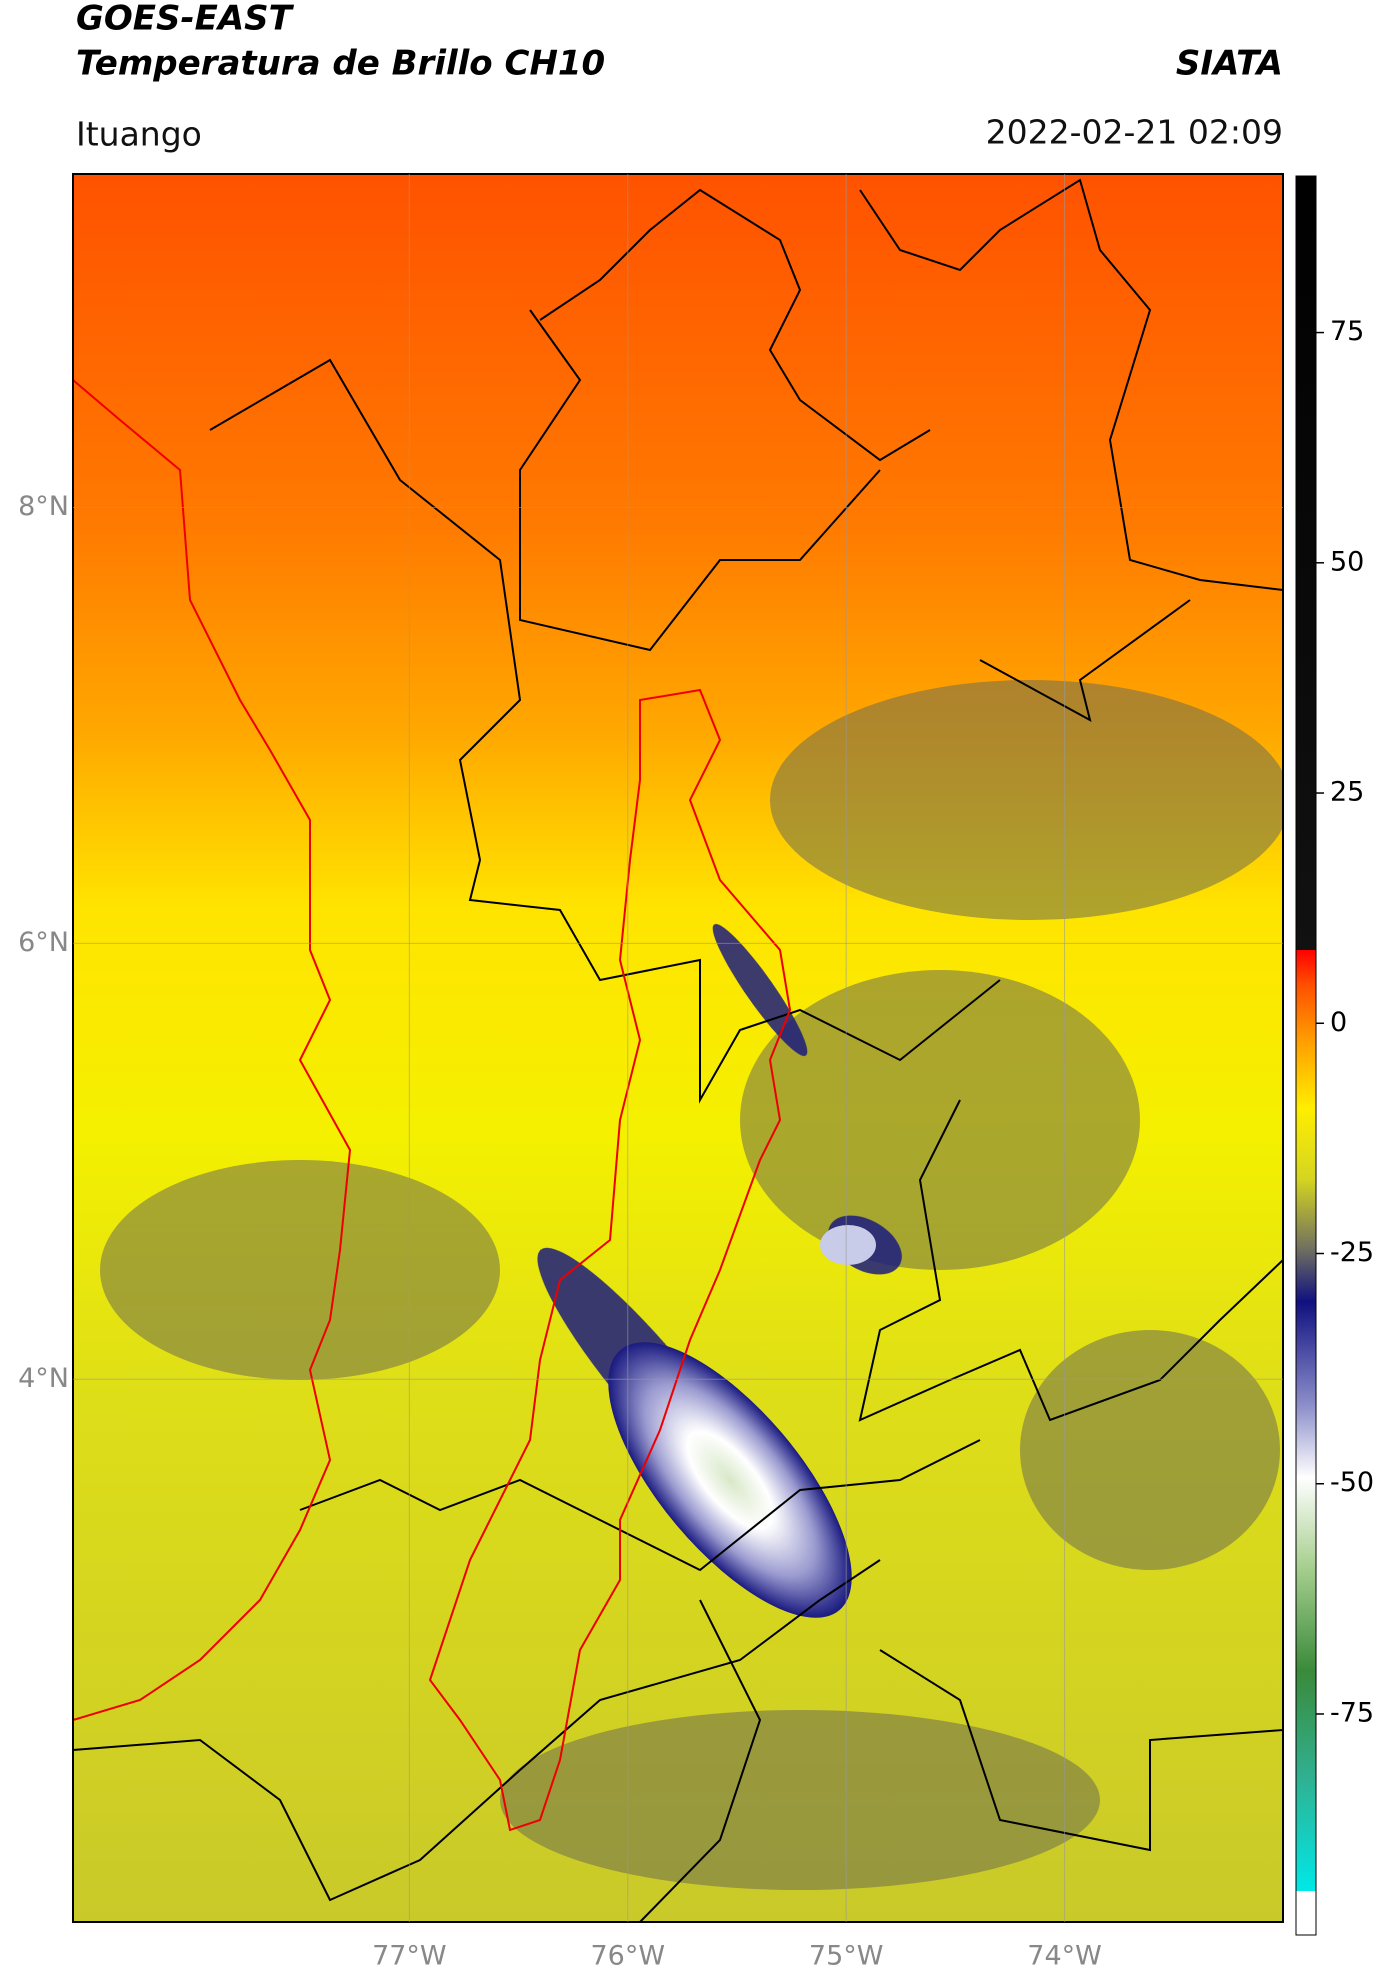 The height and width of the screenshot is (1985, 1384). Describe the element at coordinates (846, 1956) in the screenshot. I see `x-tick-label: 75°W` at that location.